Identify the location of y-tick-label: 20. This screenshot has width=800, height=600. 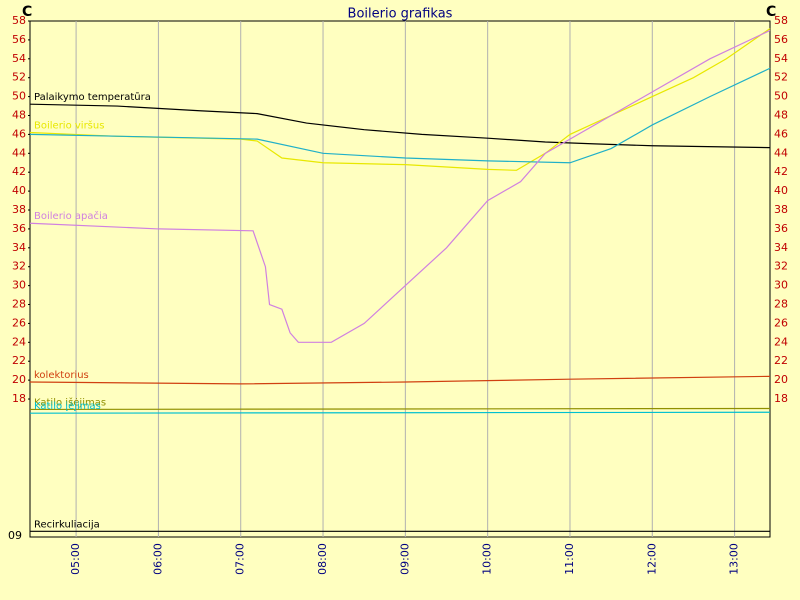
(19, 379).